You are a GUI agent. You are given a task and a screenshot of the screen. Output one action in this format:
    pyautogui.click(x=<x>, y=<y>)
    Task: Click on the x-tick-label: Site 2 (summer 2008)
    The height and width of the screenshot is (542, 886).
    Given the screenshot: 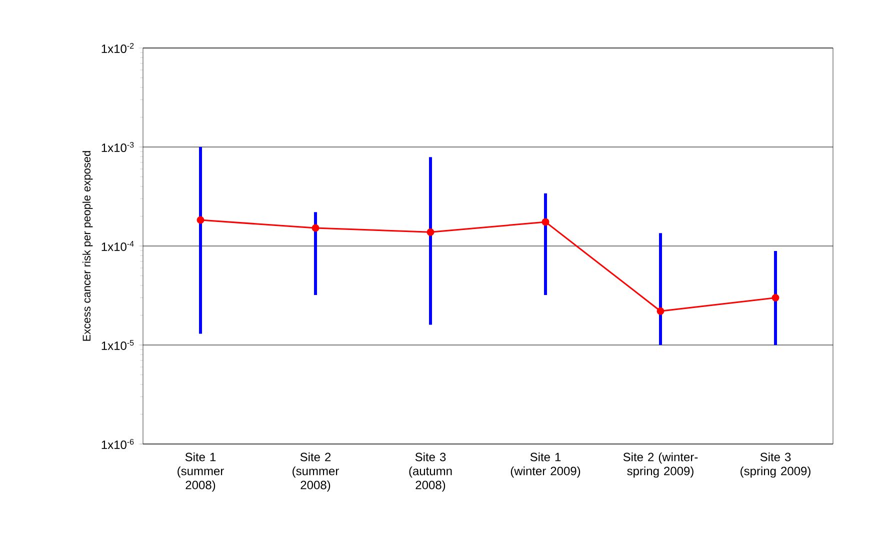 What is the action you would take?
    pyautogui.click(x=315, y=472)
    